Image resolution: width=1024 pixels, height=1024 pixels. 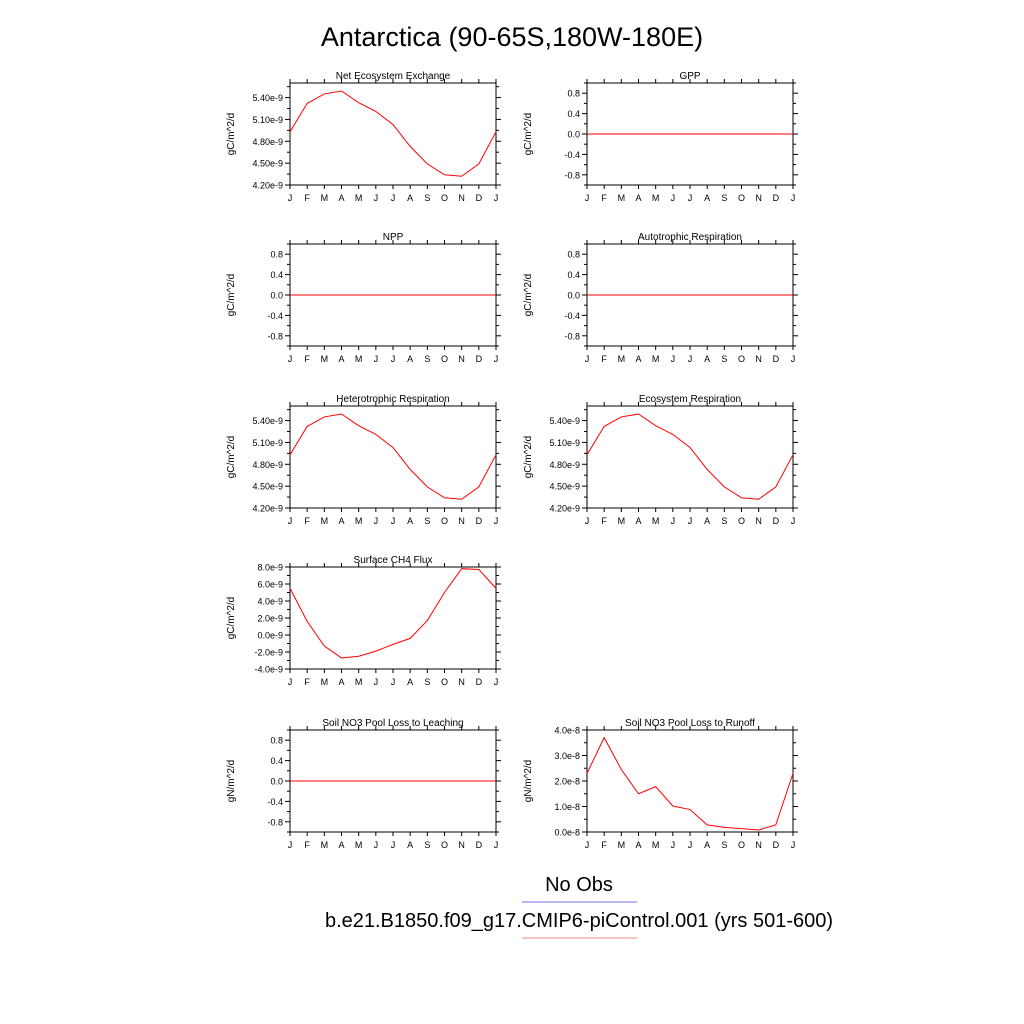 I want to click on panel-title: Soil NO3 Pool Loss to Leaching, so click(x=392, y=723).